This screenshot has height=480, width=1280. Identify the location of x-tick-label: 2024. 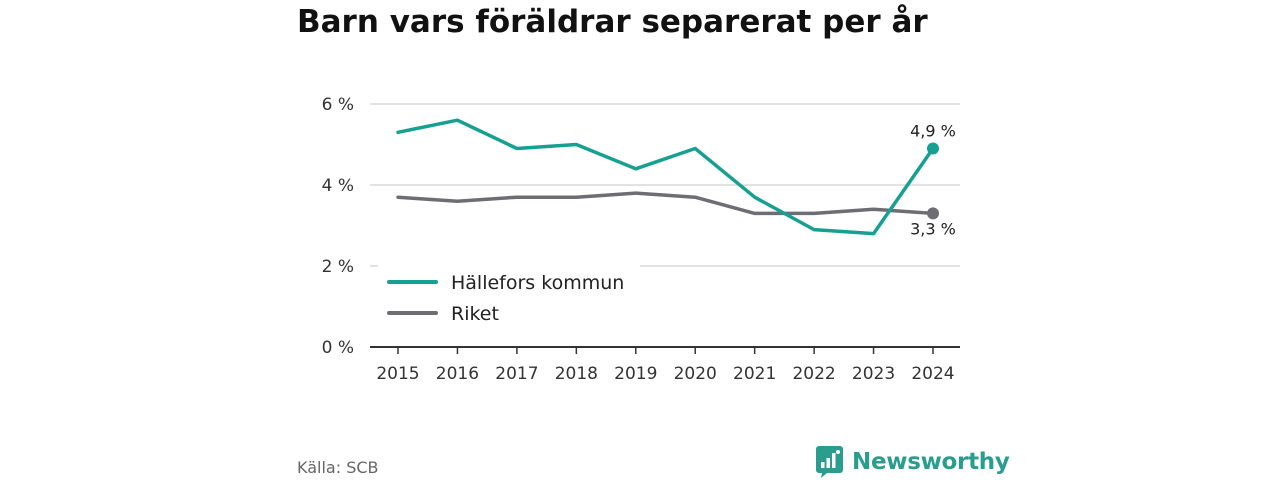
(932, 374).